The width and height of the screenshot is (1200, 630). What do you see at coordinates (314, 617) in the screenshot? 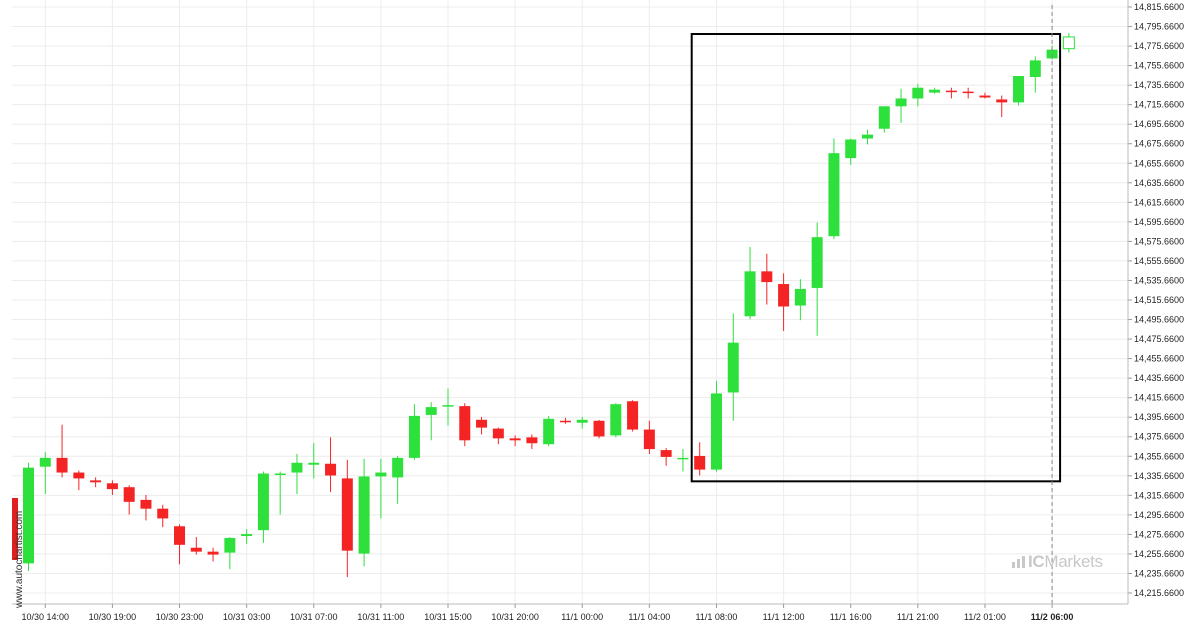
I see `x-tick-label: 10/31 07:00` at bounding box center [314, 617].